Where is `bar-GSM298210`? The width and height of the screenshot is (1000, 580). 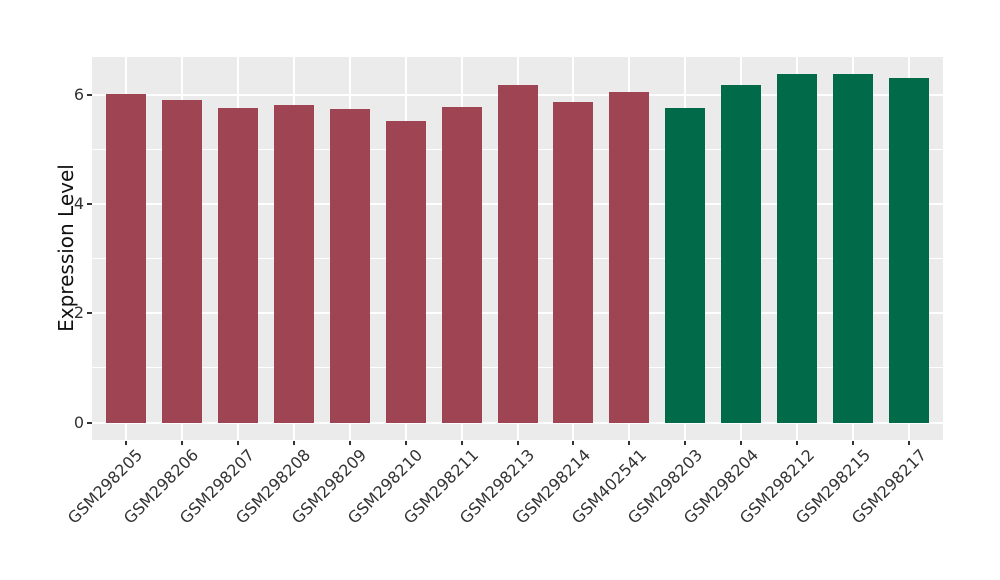
bar-GSM298210 is located at coordinates (405, 272).